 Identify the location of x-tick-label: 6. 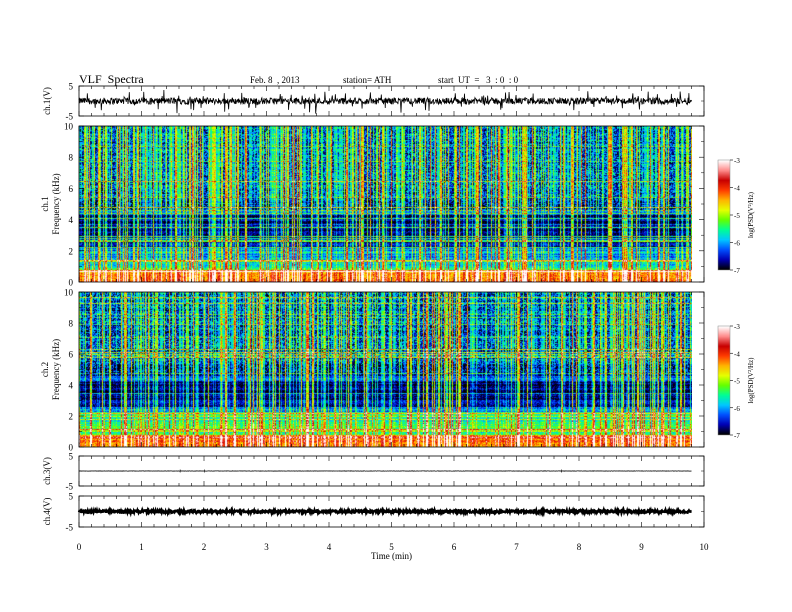
(454, 547).